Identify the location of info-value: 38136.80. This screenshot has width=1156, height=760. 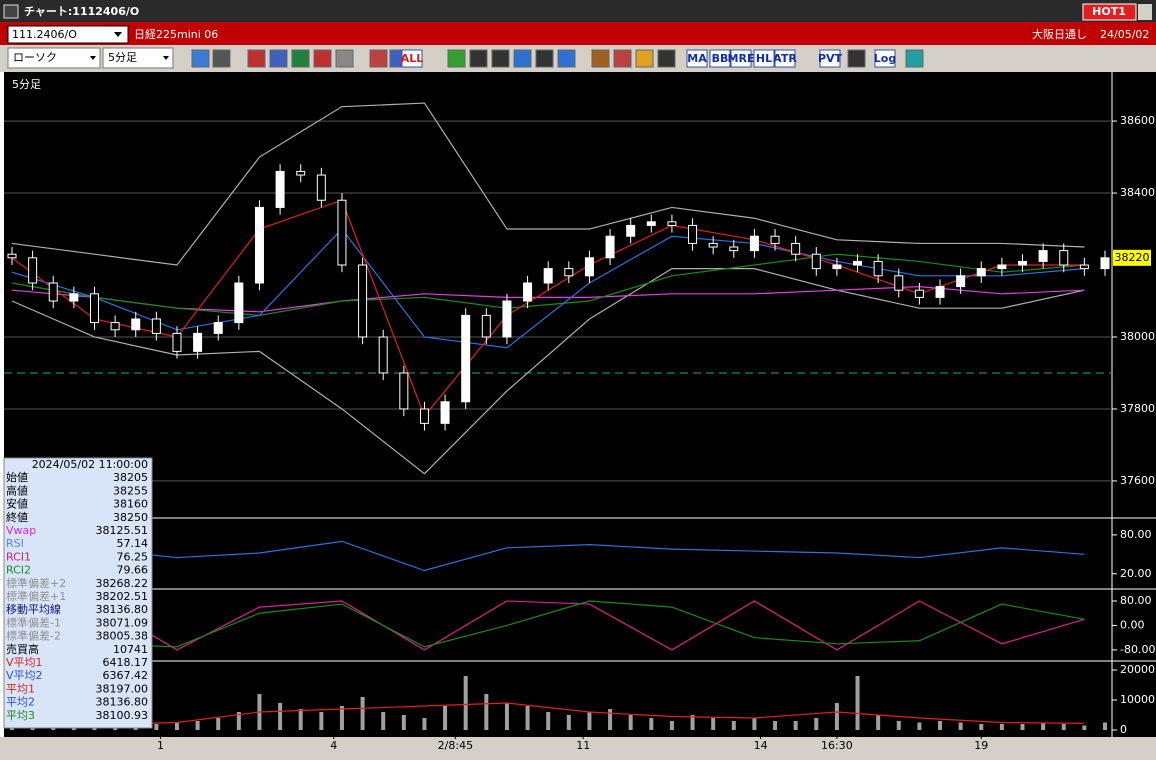
(122, 702).